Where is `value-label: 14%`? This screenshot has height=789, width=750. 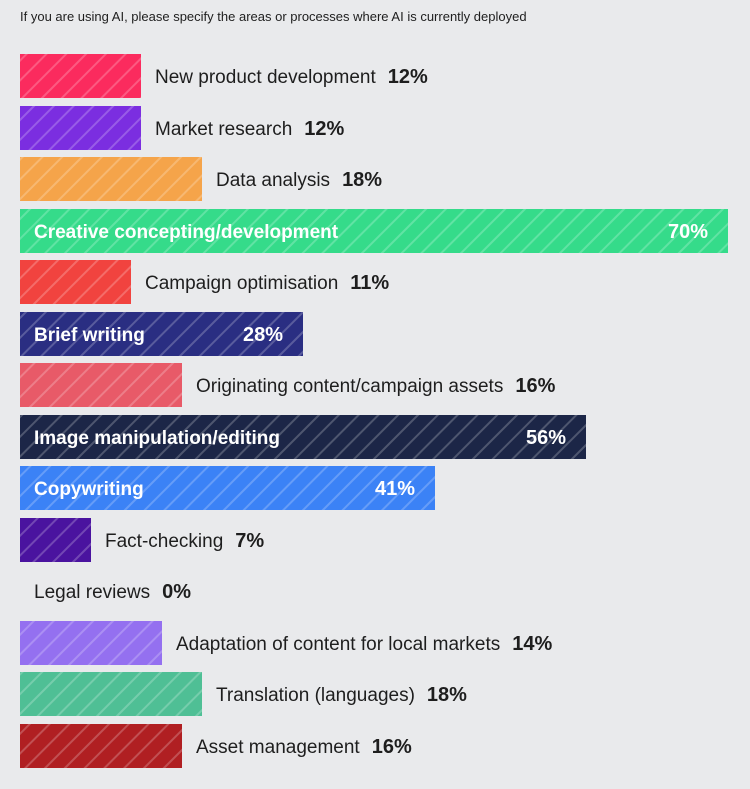 value-label: 14% is located at coordinates (532, 644).